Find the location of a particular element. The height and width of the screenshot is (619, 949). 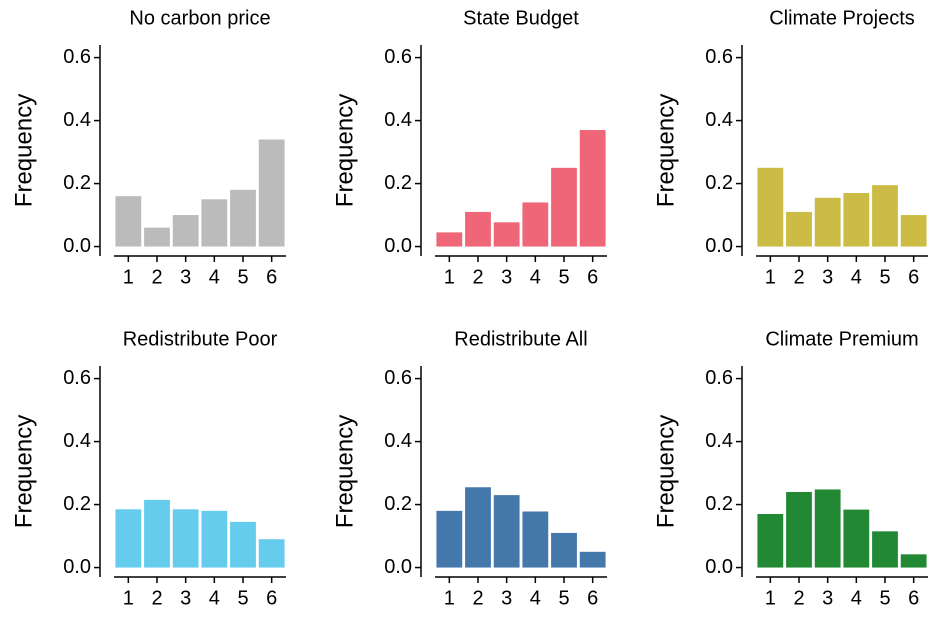

panel-title: No carbon price is located at coordinates (199, 18).